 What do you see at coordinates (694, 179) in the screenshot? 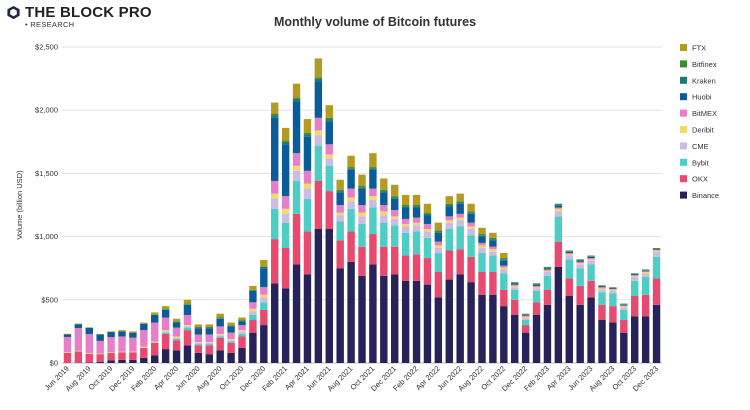
I see `legend-item: OKX` at bounding box center [694, 179].